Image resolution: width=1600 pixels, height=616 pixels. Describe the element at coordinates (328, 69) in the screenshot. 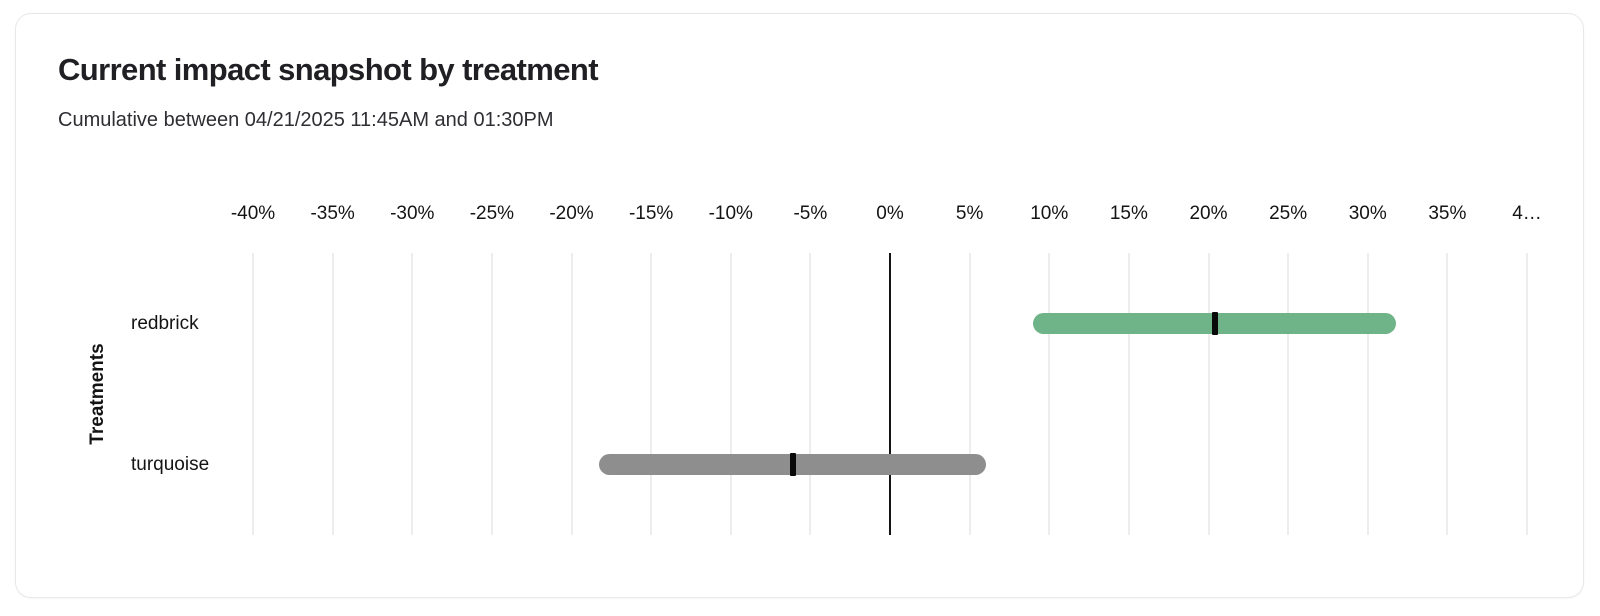

I see `chart-title: Current impact snapshot by treatment` at that location.